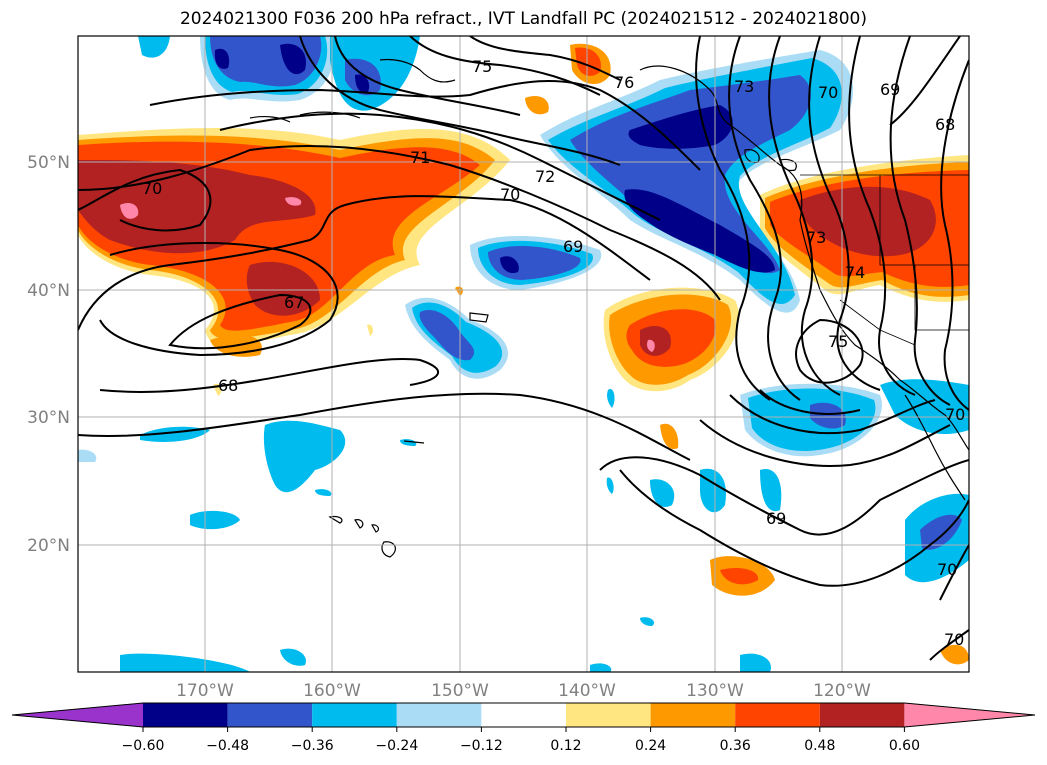 This screenshot has width=1047, height=765. I want to click on colorbar-extend-high, so click(969, 715).